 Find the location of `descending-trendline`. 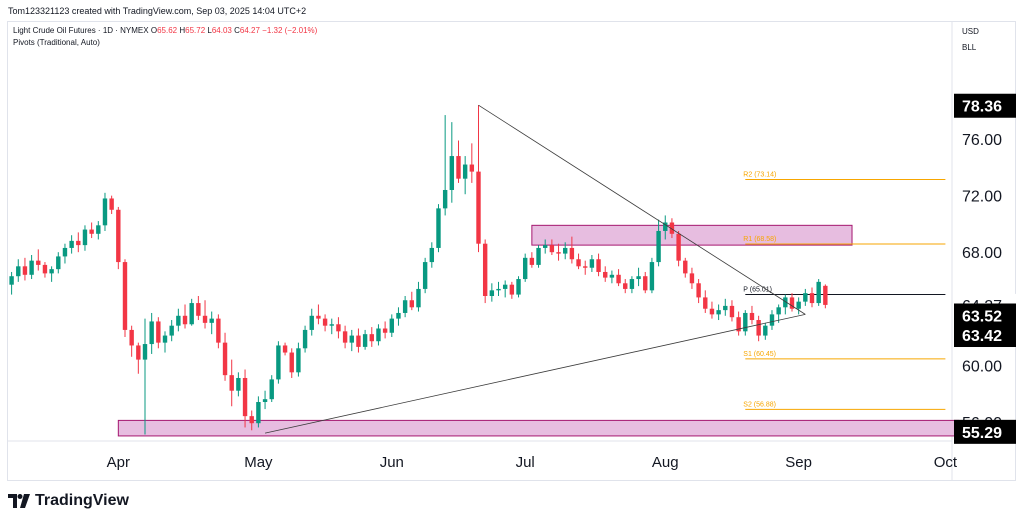

descending-trendline is located at coordinates (642, 209).